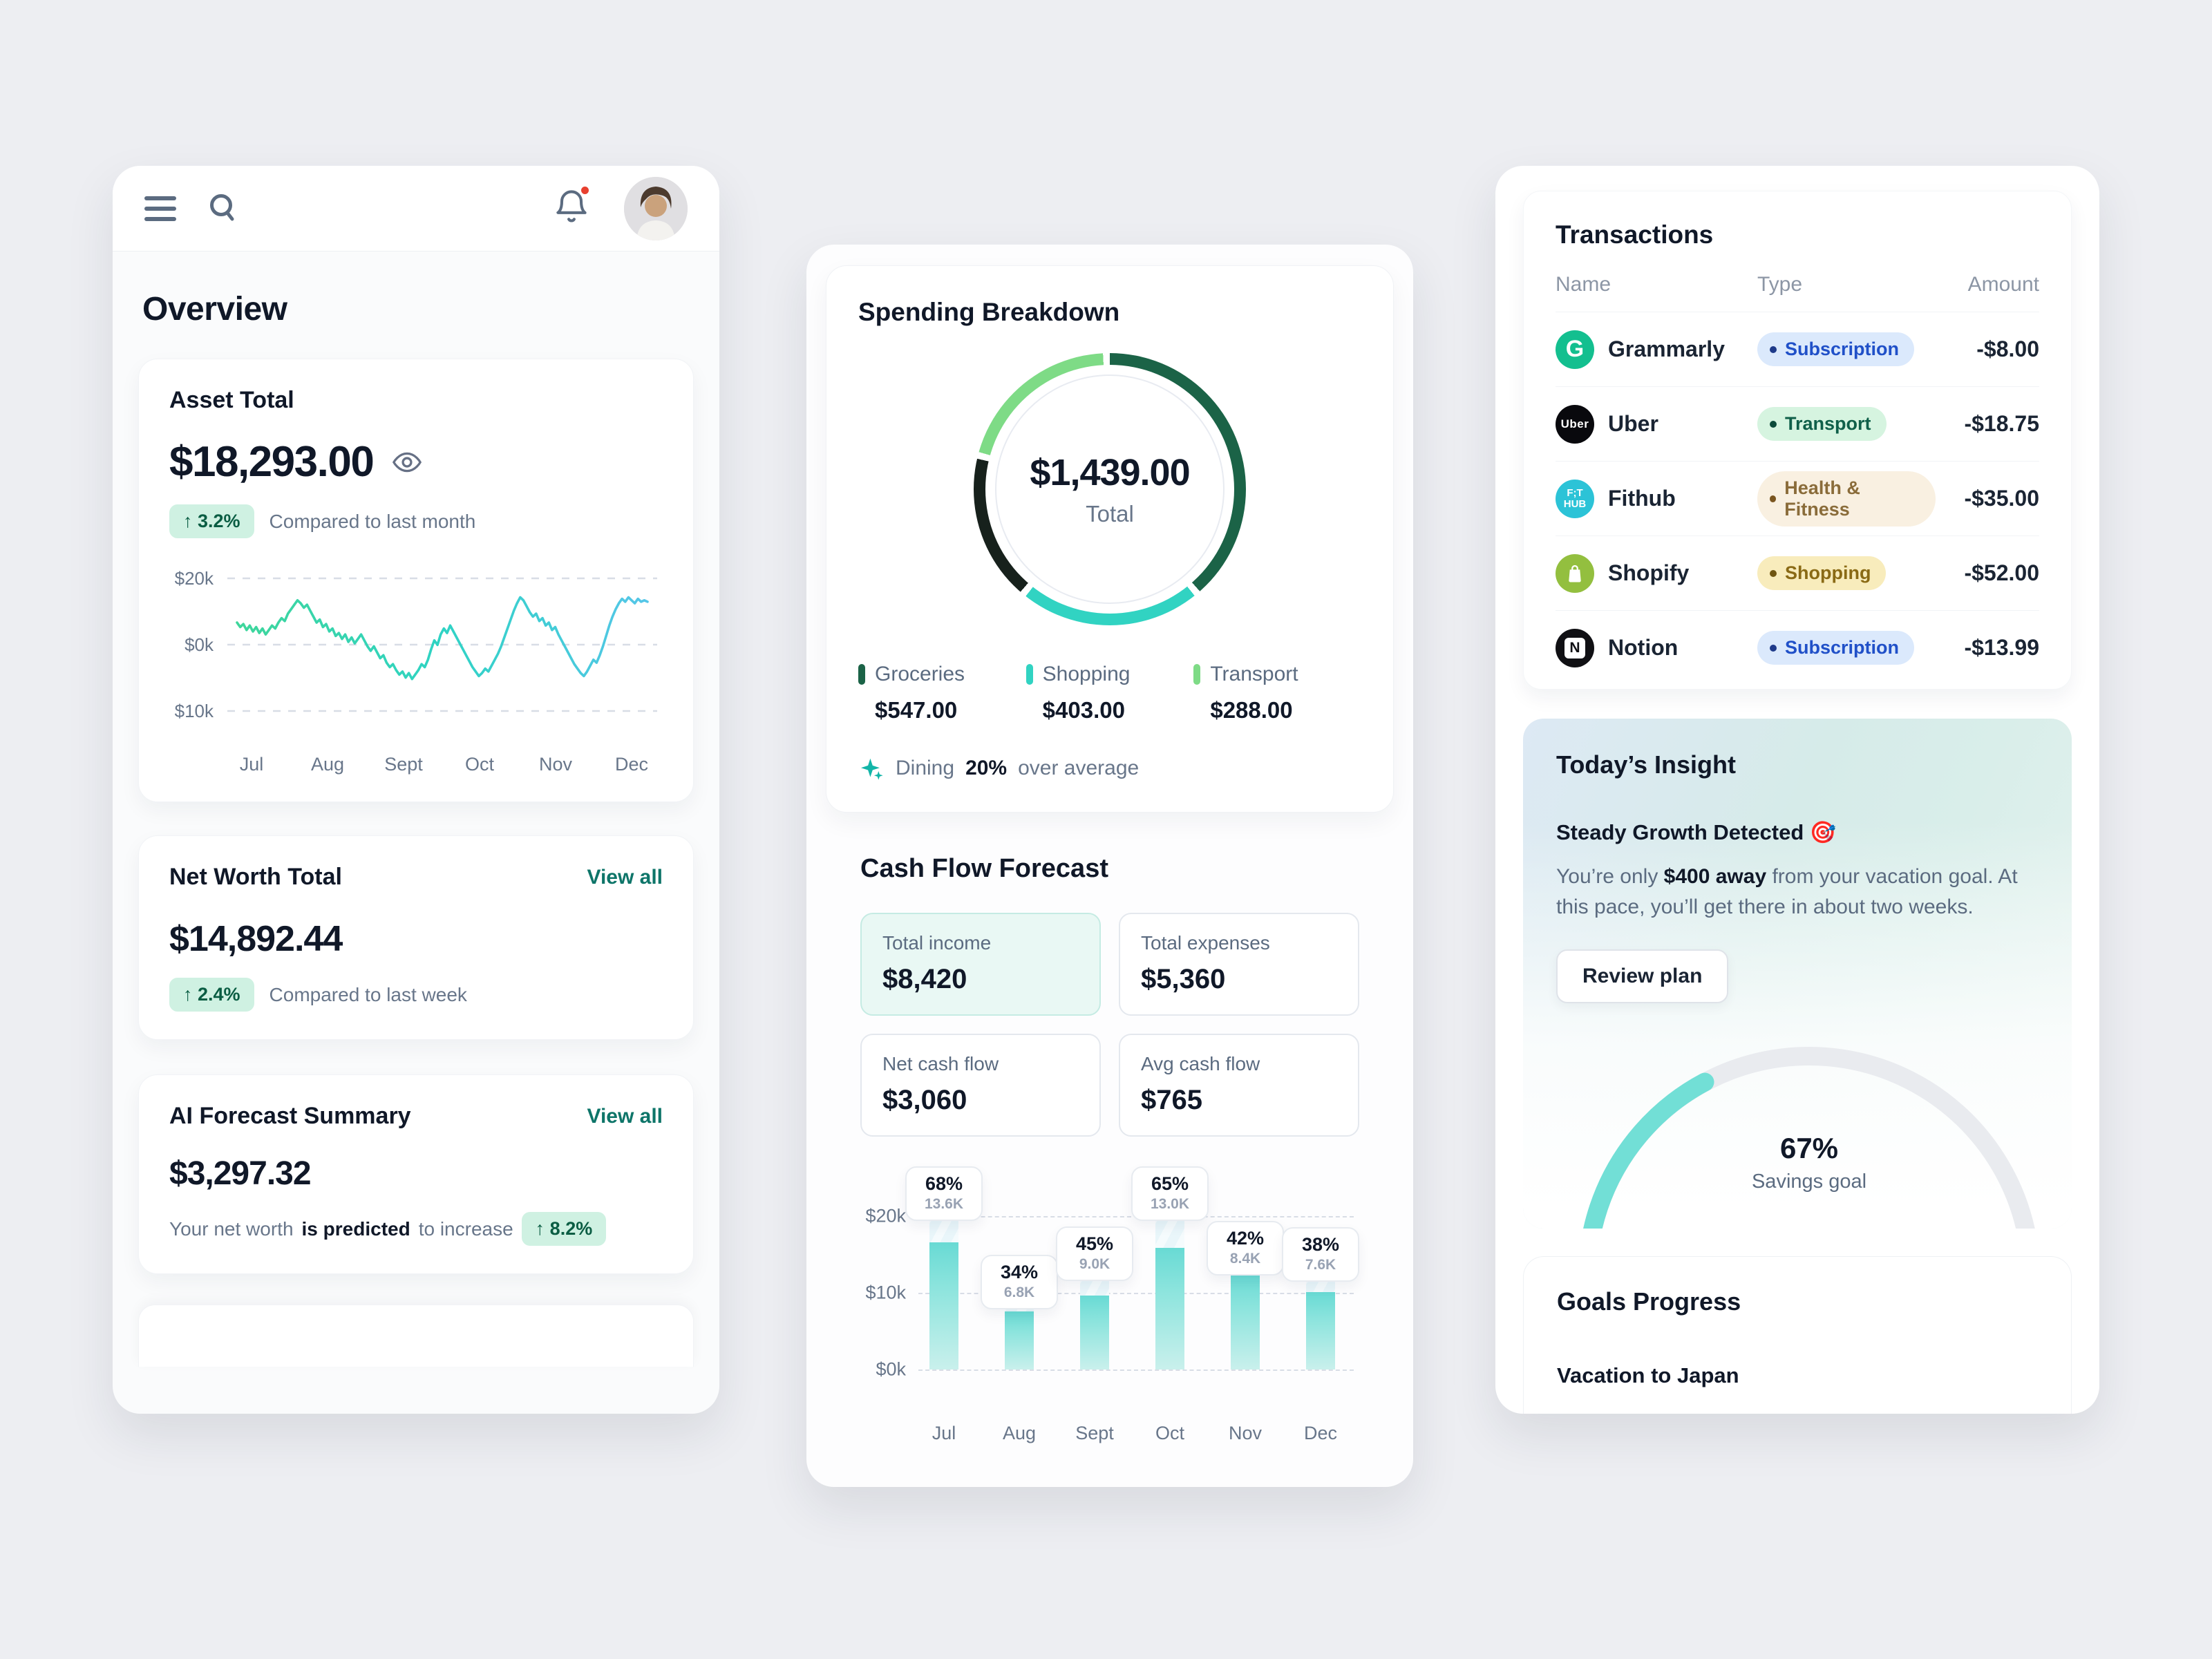  Describe the element at coordinates (924, 1100) in the screenshot. I see `stat-value: $3,060` at that location.